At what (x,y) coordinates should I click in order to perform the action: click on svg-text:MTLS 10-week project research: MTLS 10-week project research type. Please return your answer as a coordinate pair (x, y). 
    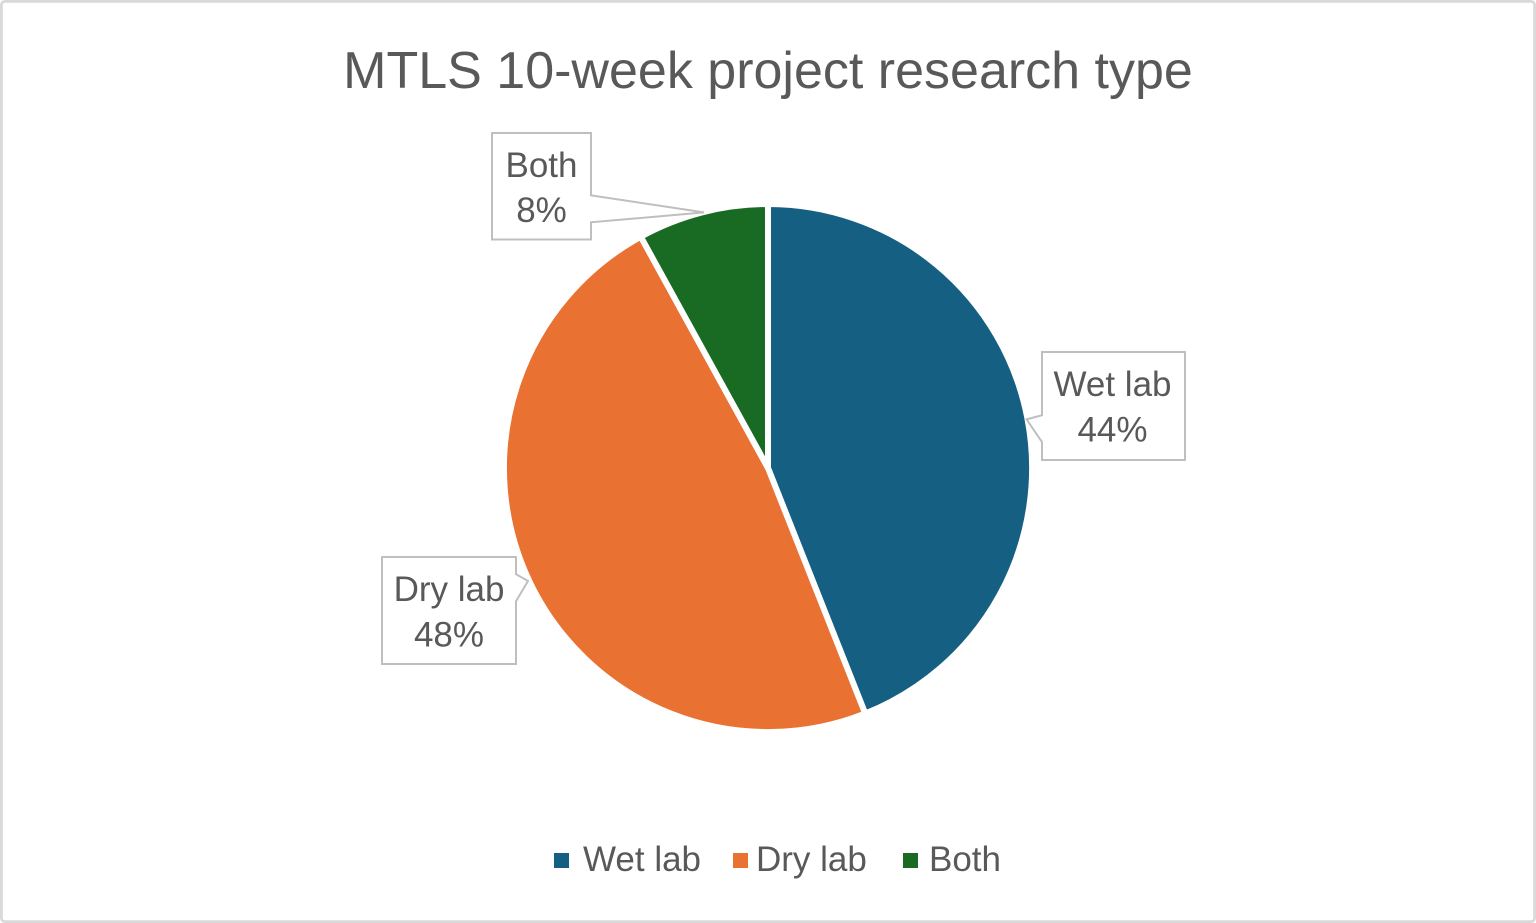
    Looking at the image, I should click on (768, 71).